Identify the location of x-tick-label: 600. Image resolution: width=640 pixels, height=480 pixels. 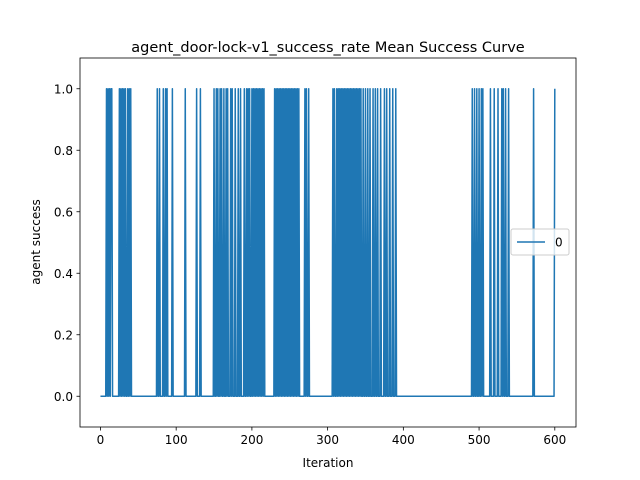
(554, 440).